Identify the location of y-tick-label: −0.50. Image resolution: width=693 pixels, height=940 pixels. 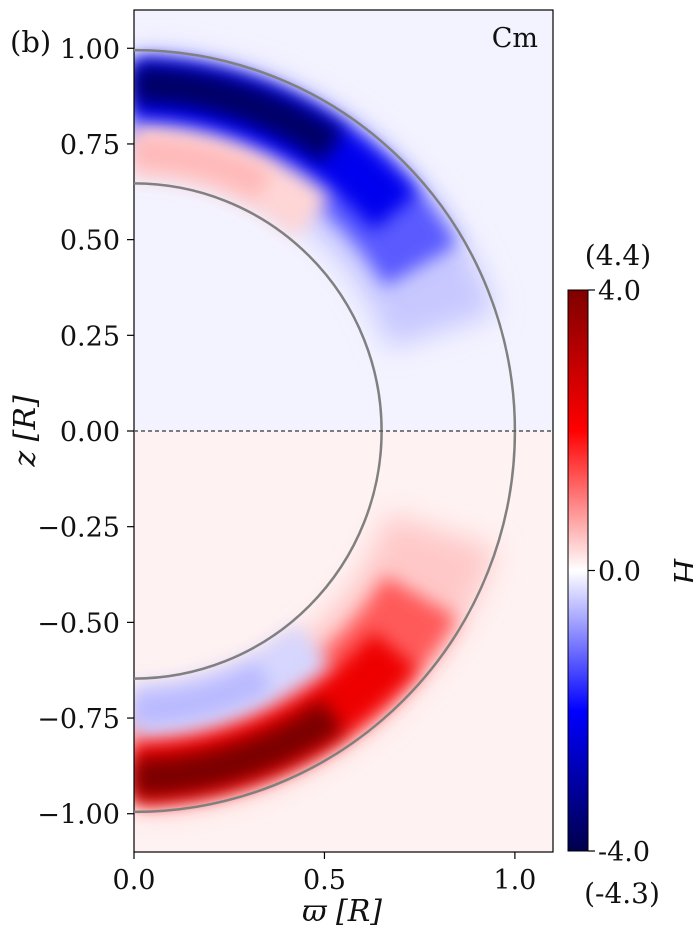
(78, 623).